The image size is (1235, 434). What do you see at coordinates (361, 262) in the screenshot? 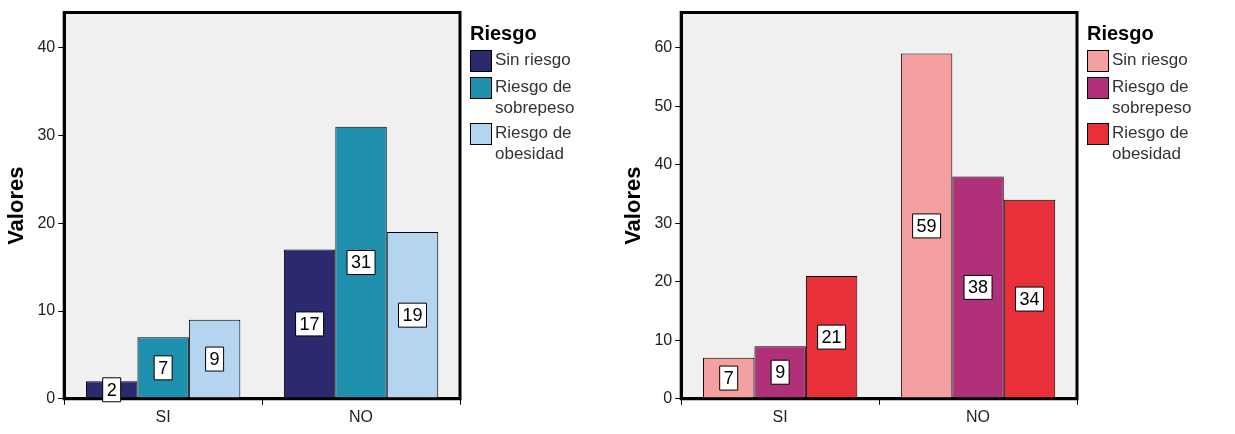
I see `data-label: 31` at bounding box center [361, 262].